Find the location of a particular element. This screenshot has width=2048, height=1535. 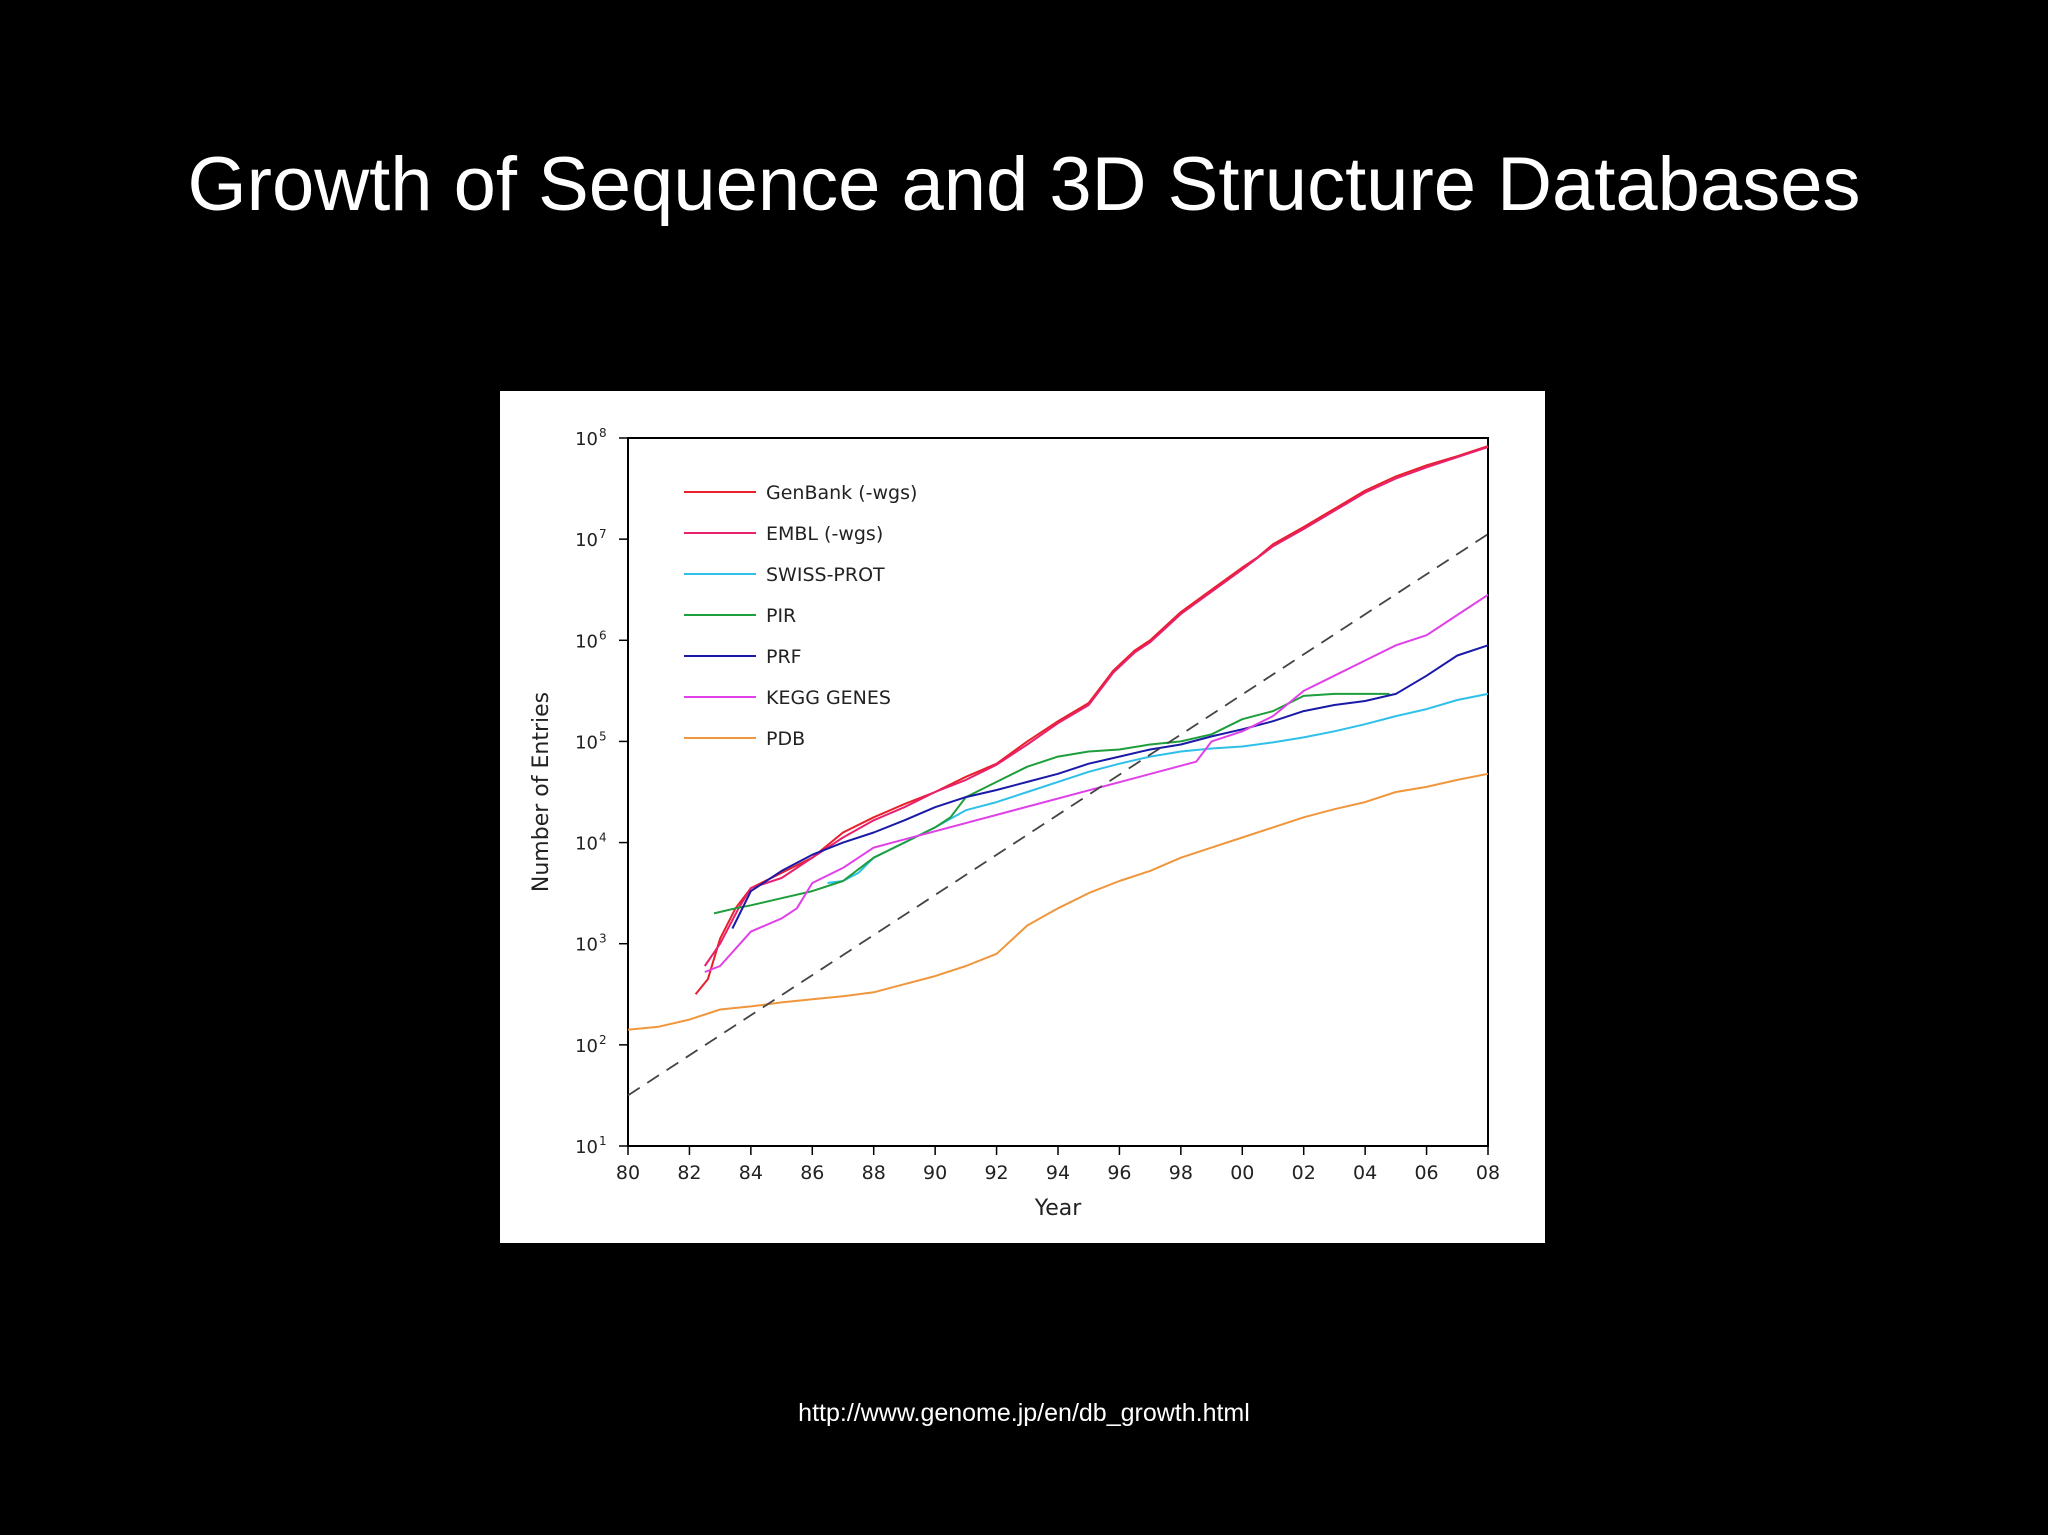

y-tick-exponent: 6 is located at coordinates (603, 635).